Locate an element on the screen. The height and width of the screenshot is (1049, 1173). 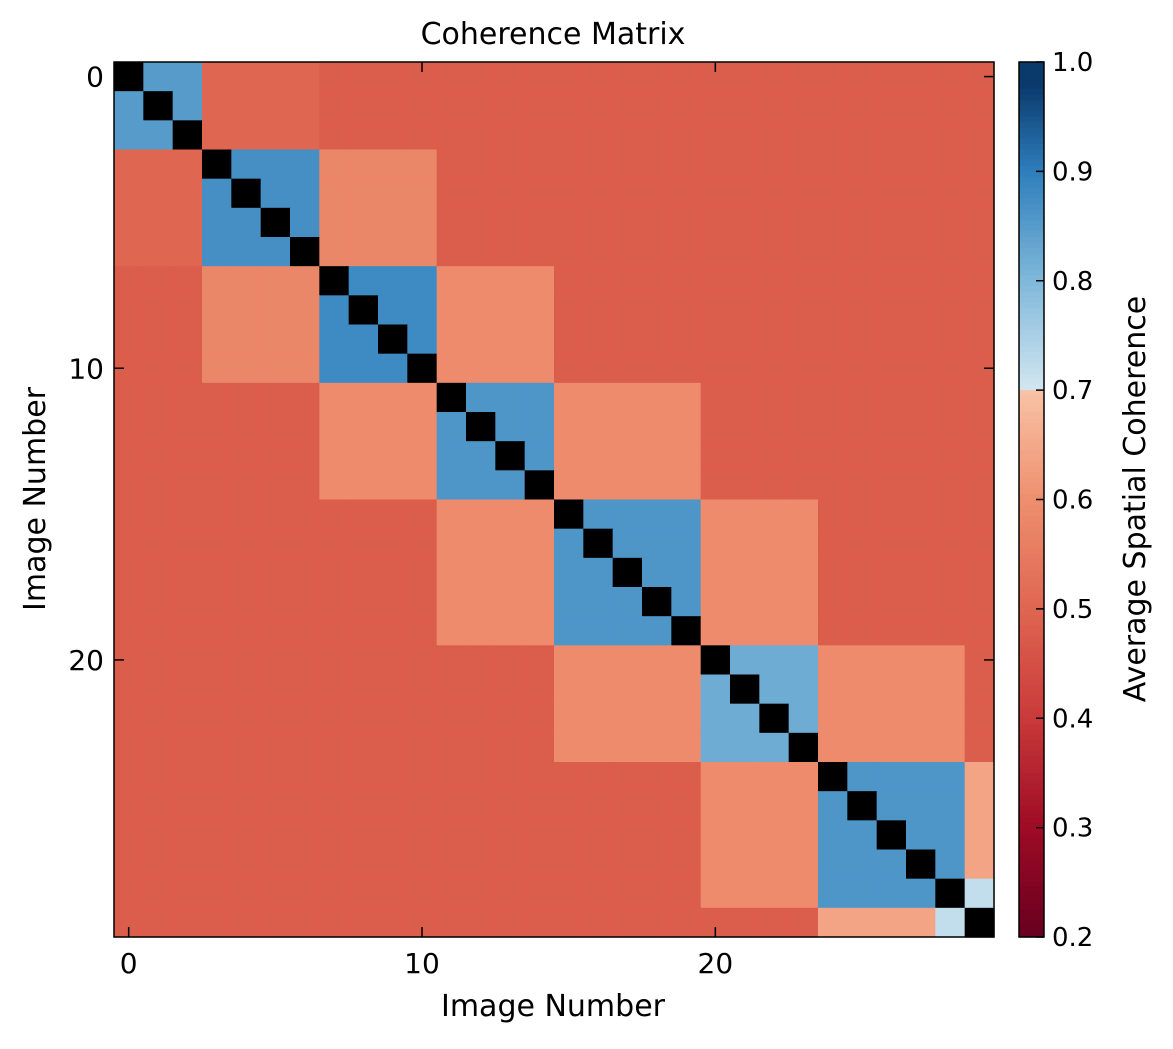
y-tick-label: 0 is located at coordinates (95, 77).